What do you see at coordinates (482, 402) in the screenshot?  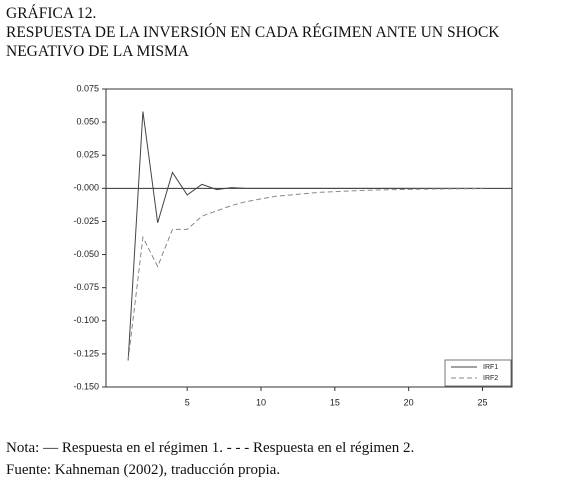 I see `x-tick-label: 25` at bounding box center [482, 402].